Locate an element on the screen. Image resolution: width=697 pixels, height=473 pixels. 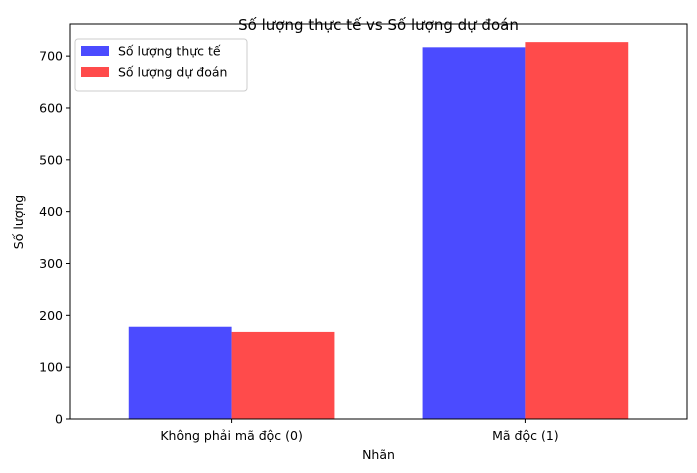
x-axis: Không phải mã độc (0) Mã độc (1) is located at coordinates (359, 431).